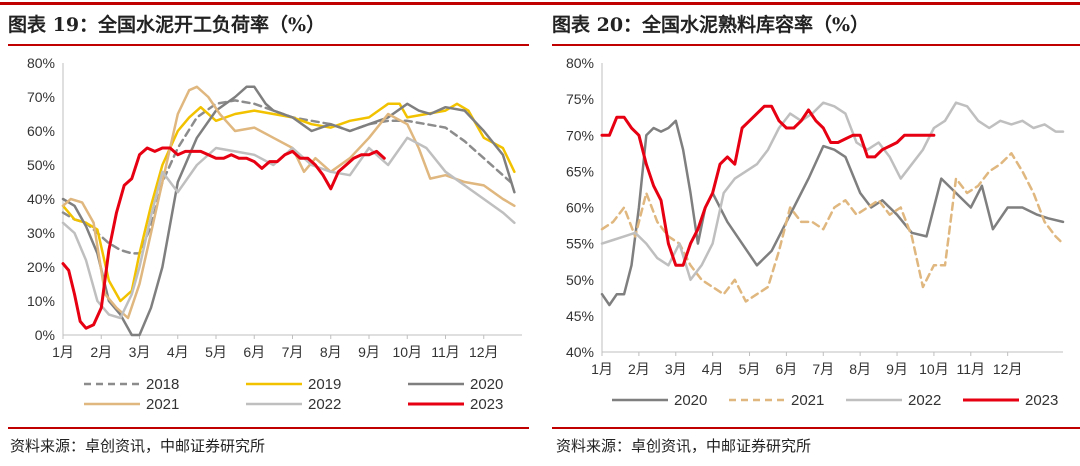 The height and width of the screenshot is (466, 1080). I want to click on y-tick-label: 65%, so click(580, 171).